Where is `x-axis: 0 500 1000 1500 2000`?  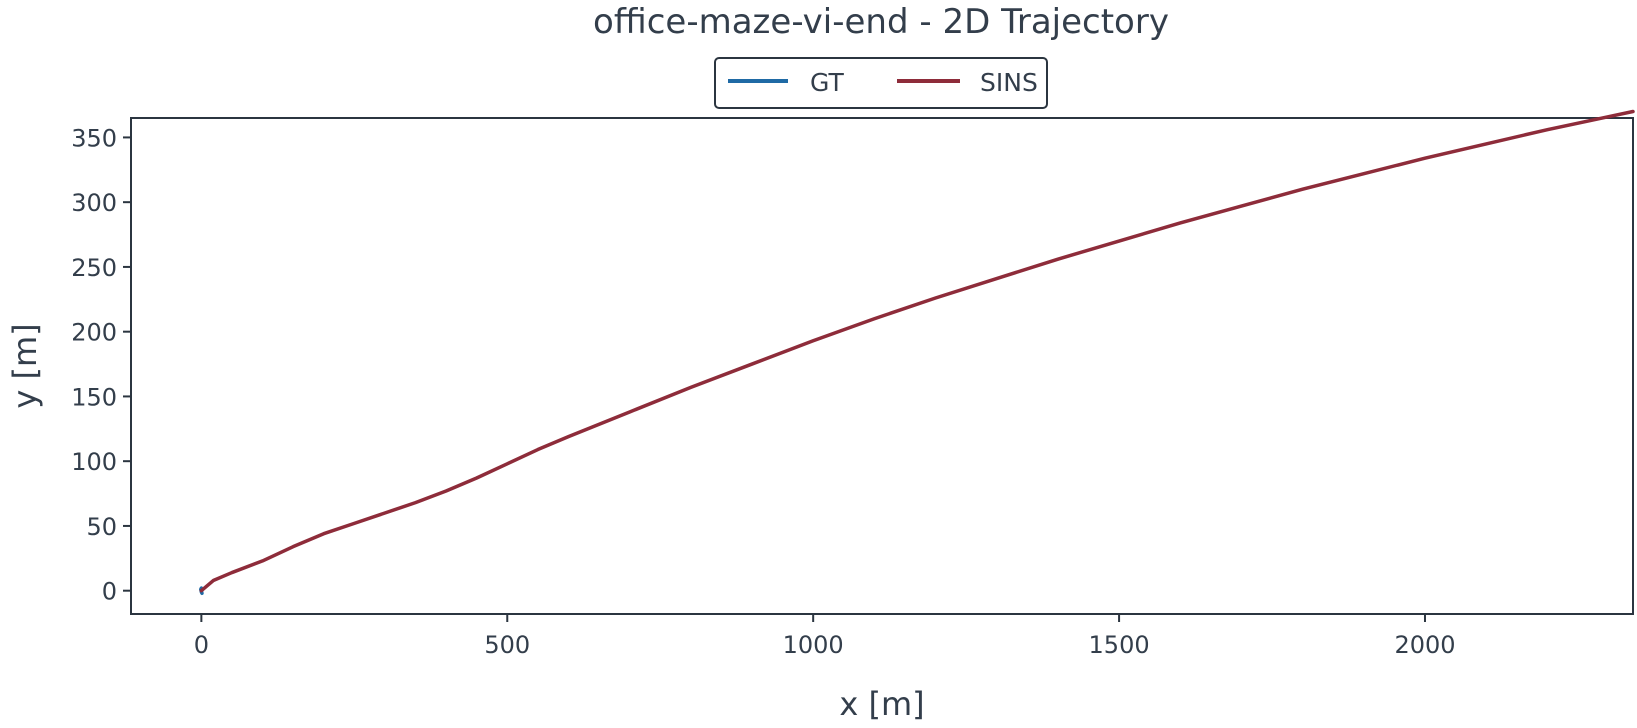
x-axis: 0 500 1000 1500 2000 is located at coordinates (825, 636).